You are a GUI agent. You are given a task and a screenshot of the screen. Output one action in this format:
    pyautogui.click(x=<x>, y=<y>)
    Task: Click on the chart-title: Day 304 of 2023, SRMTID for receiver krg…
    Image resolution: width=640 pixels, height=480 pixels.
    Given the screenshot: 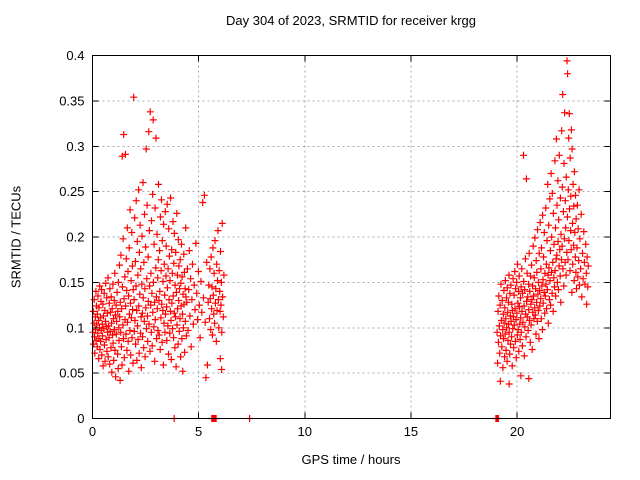 What is the action you would take?
    pyautogui.click(x=351, y=20)
    